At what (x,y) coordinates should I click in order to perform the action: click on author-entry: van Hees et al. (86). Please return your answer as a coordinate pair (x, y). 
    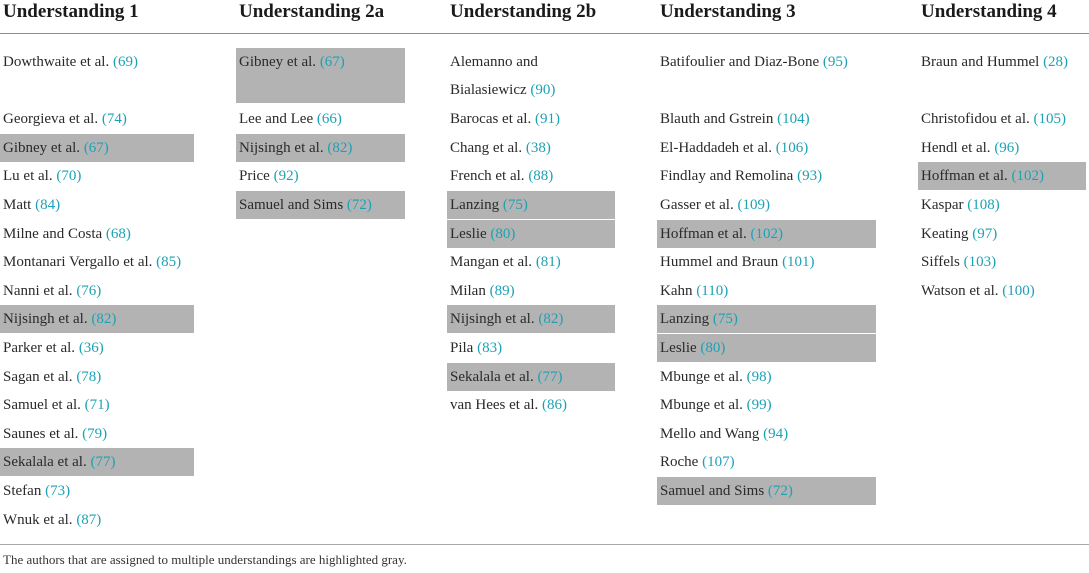
    Looking at the image, I should click on (531, 405).